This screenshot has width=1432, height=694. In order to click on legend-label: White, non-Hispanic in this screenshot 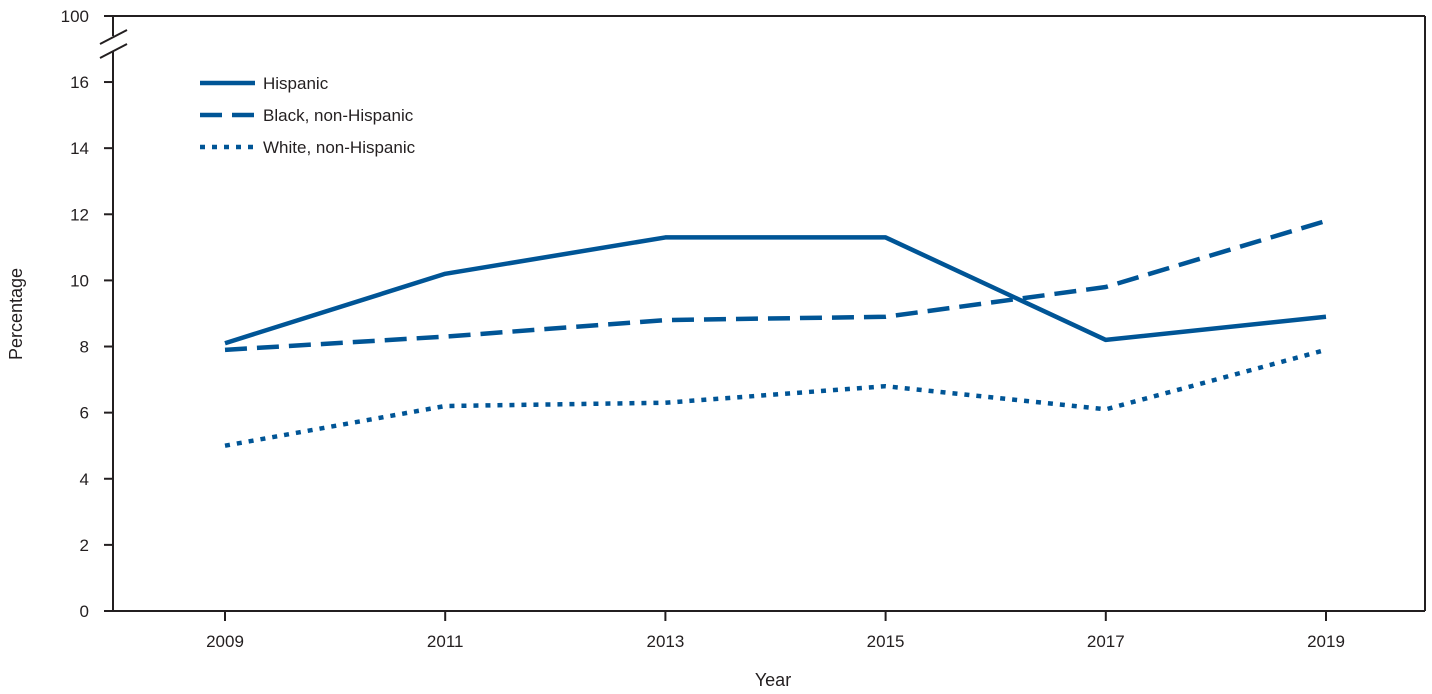, I will do `click(339, 147)`.